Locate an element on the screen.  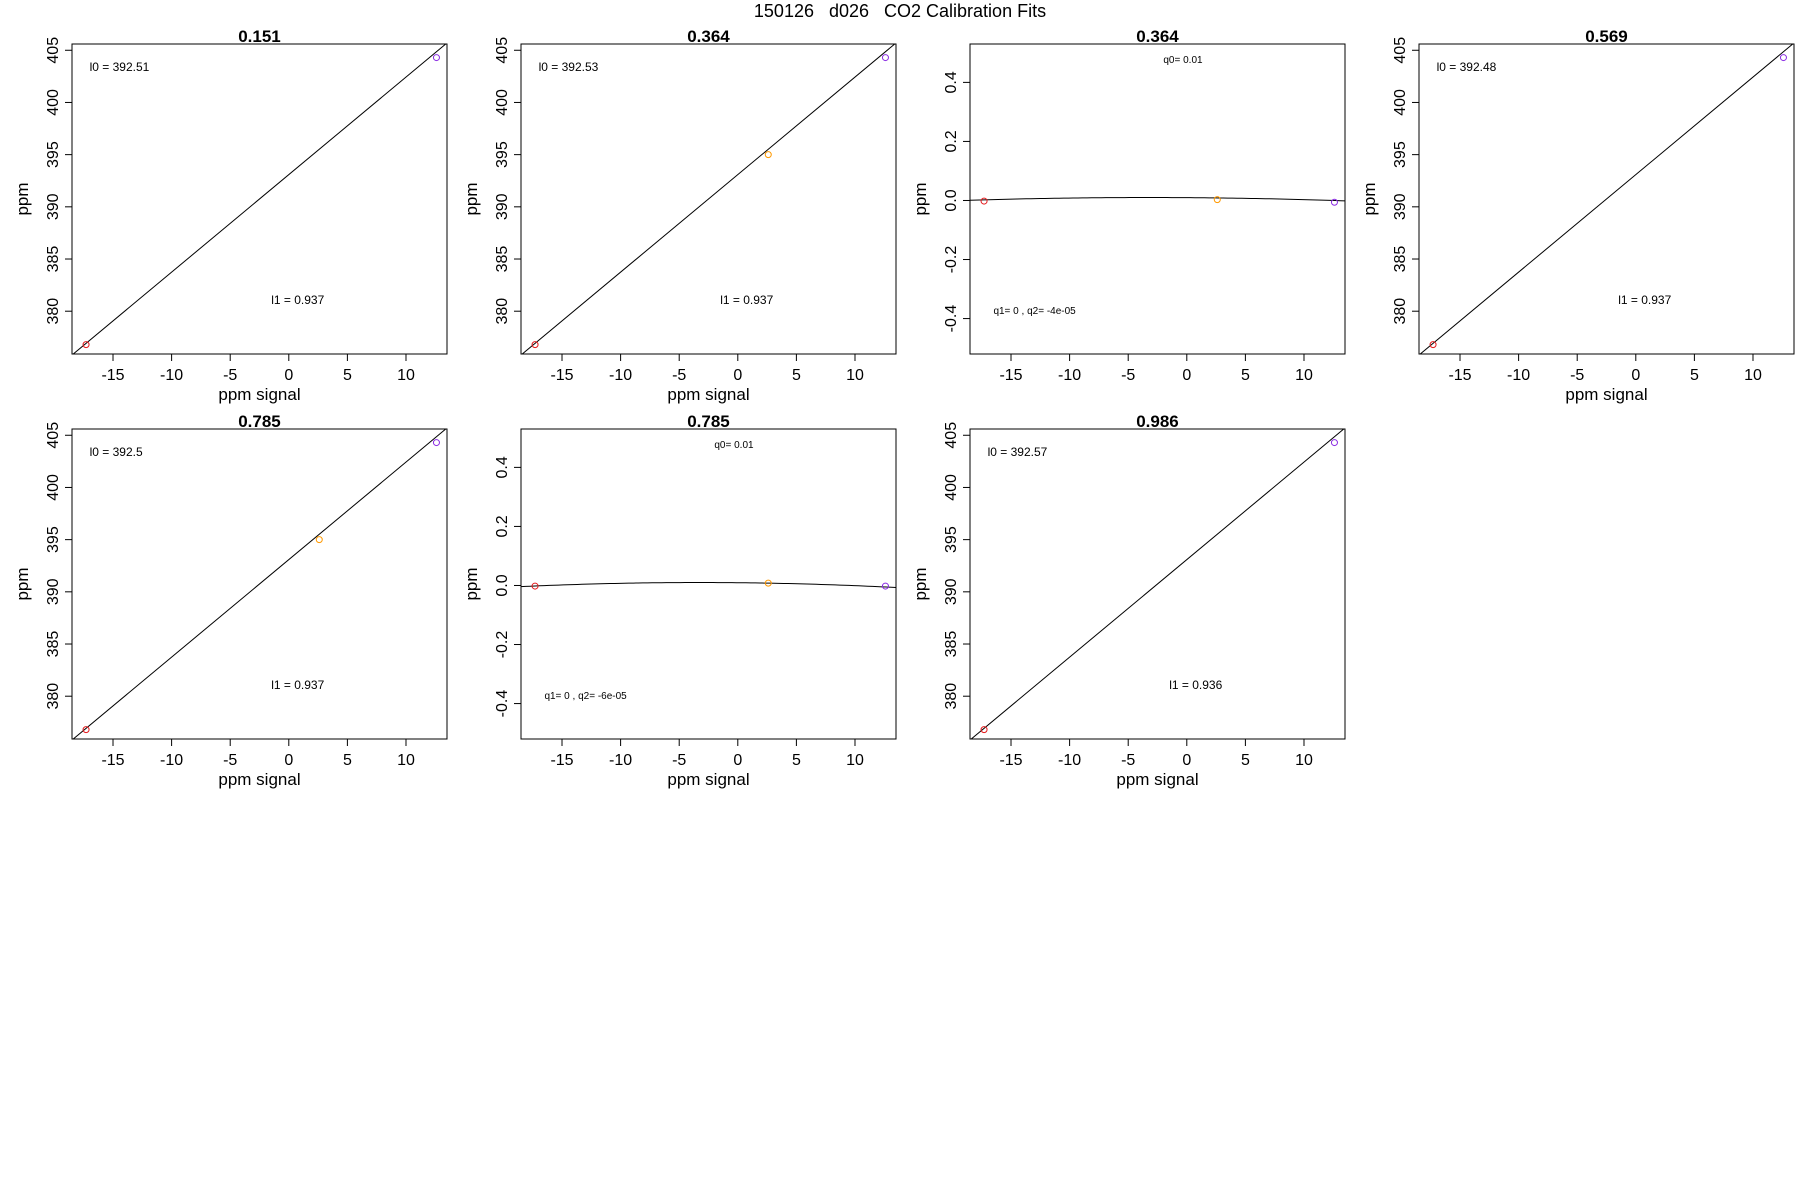
x-tick-label: -10 is located at coordinates (1069, 375).